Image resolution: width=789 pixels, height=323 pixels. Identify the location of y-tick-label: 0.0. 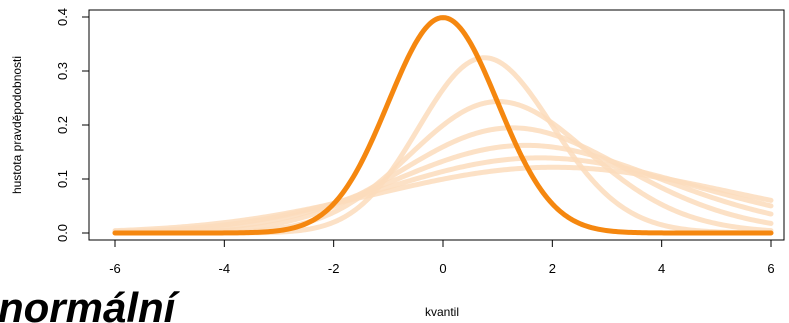
(62, 233).